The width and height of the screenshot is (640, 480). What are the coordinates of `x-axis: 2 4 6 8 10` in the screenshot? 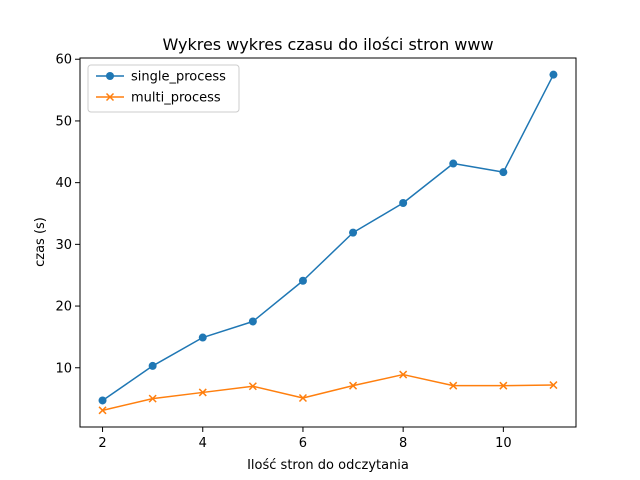 It's located at (305, 439).